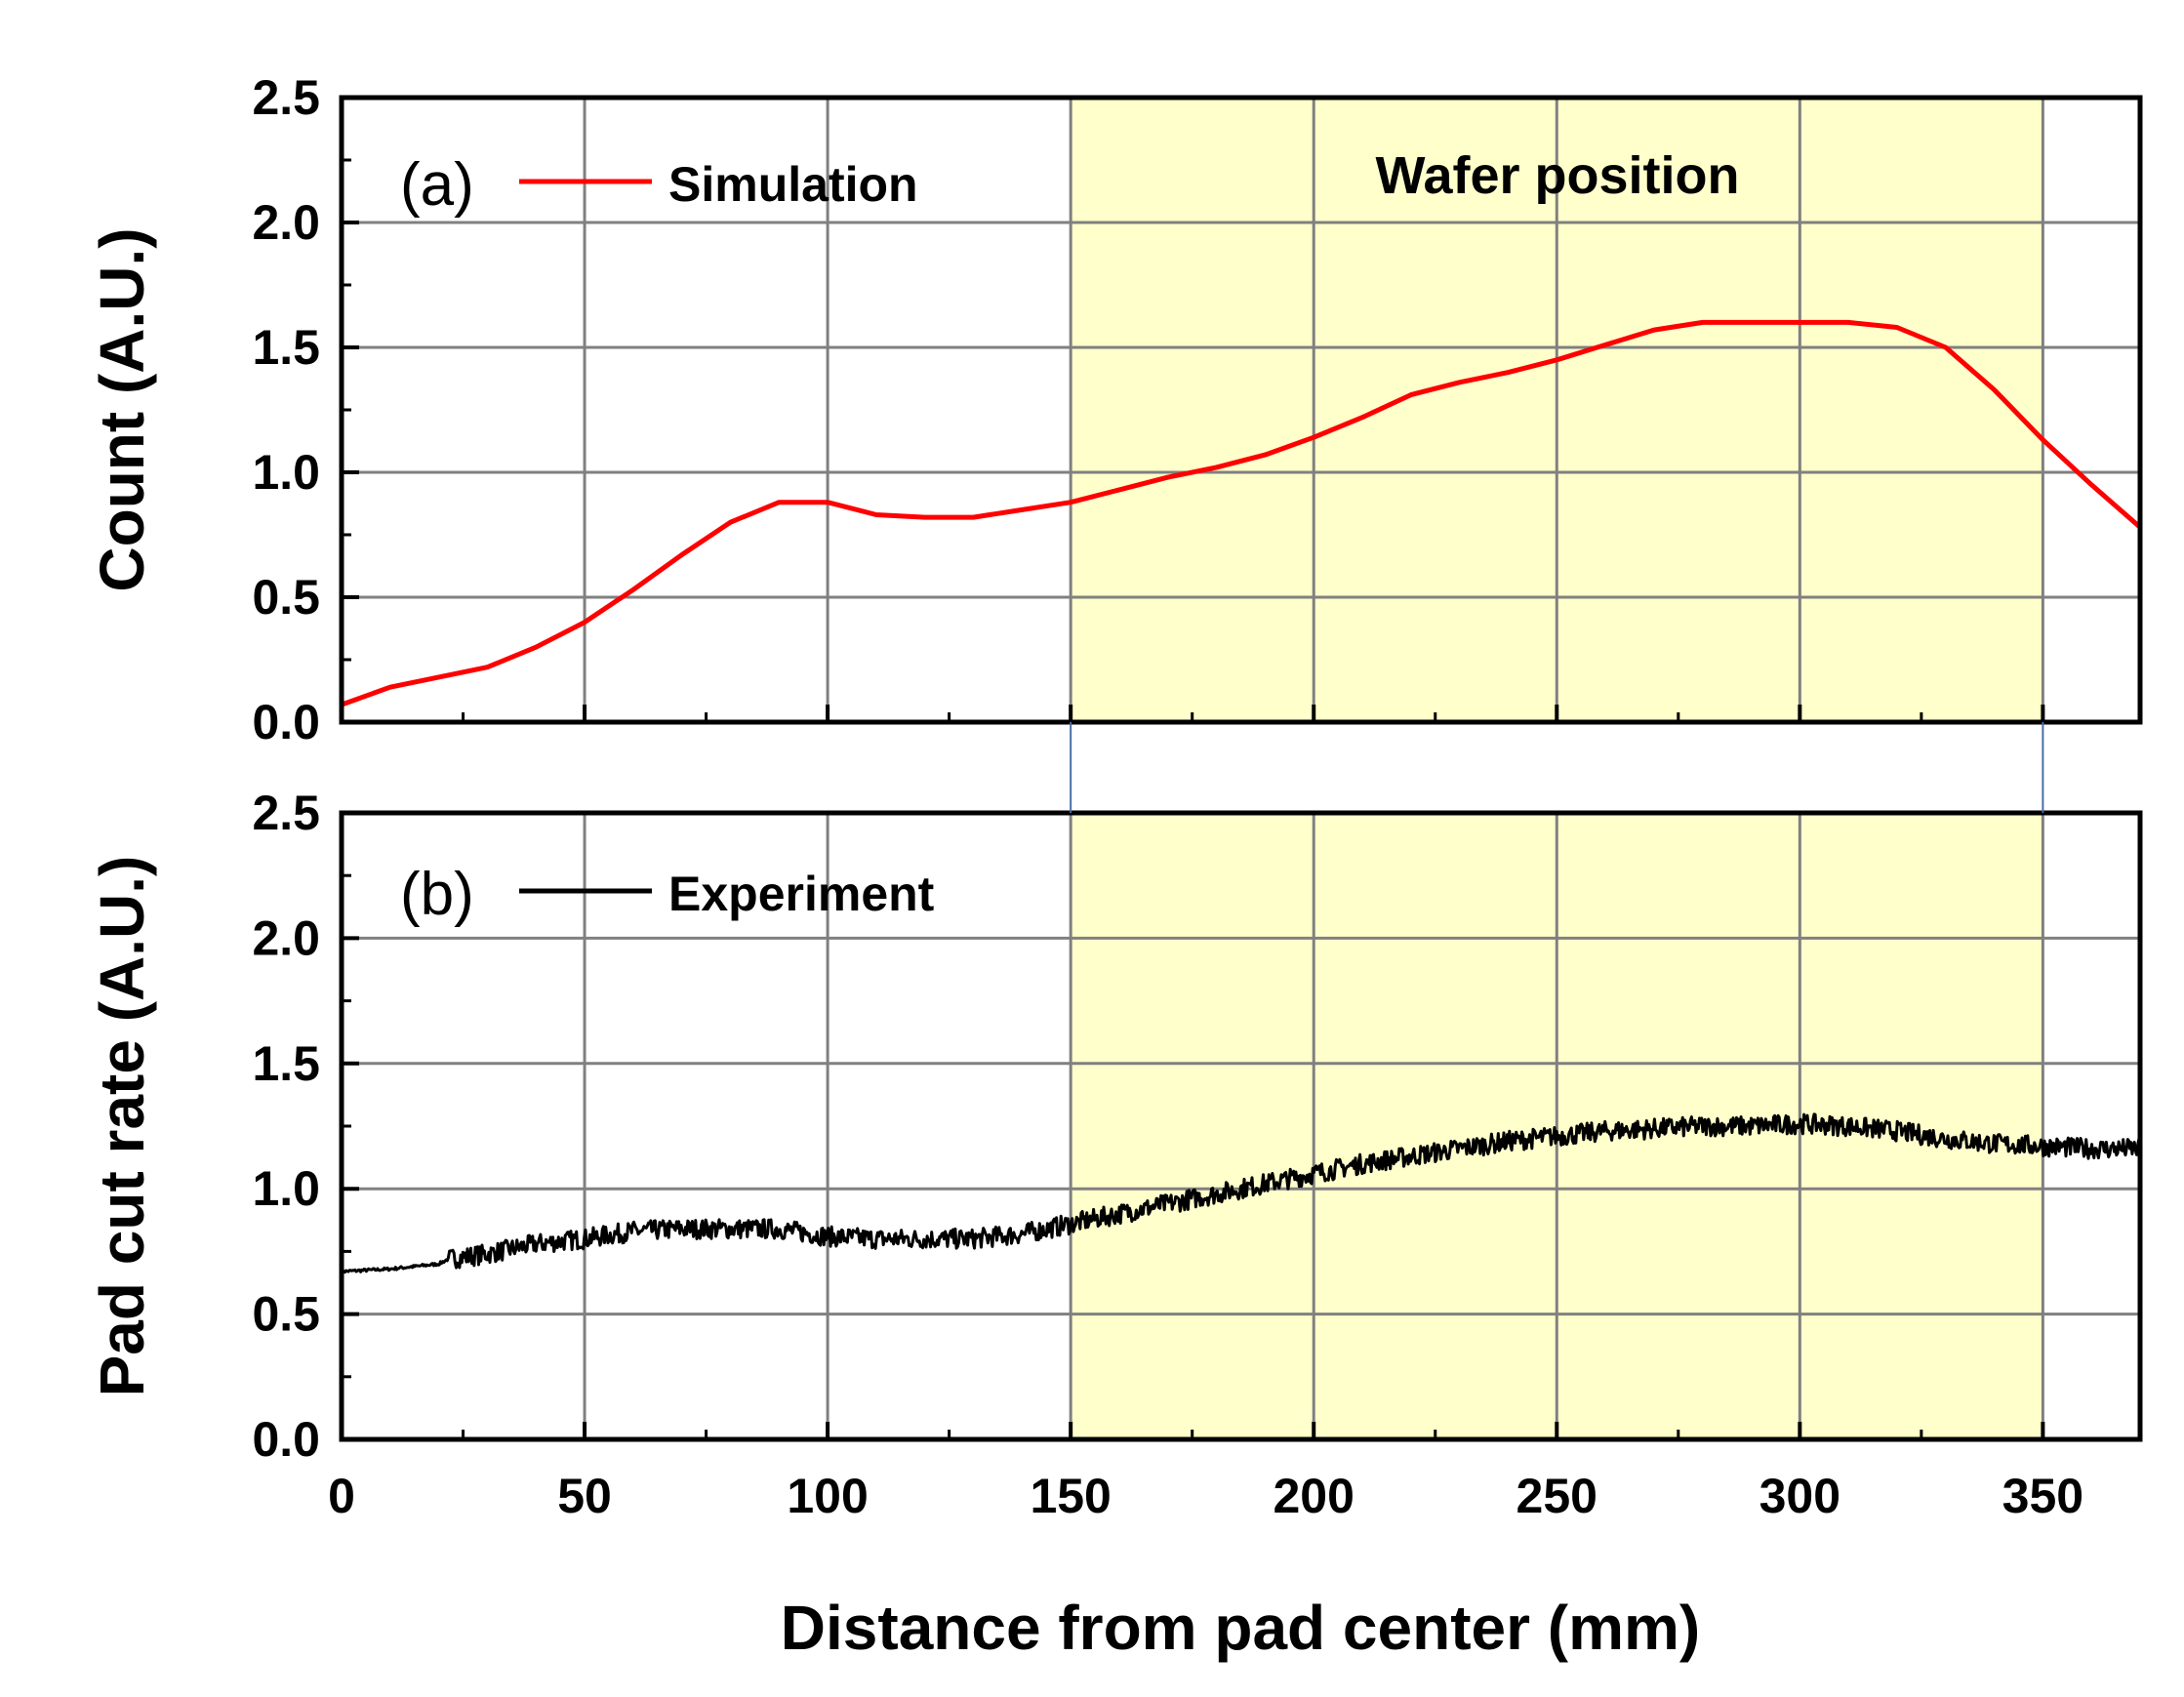 The width and height of the screenshot is (2184, 1697). Describe the element at coordinates (437, 894) in the screenshot. I see `panel-b-label: (b)` at that location.